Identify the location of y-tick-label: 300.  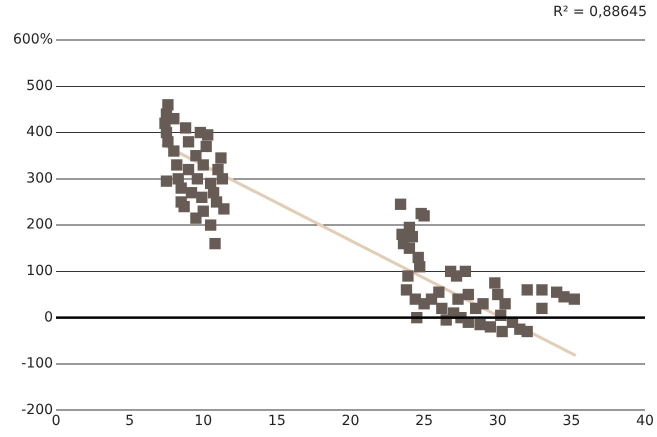
(40, 178).